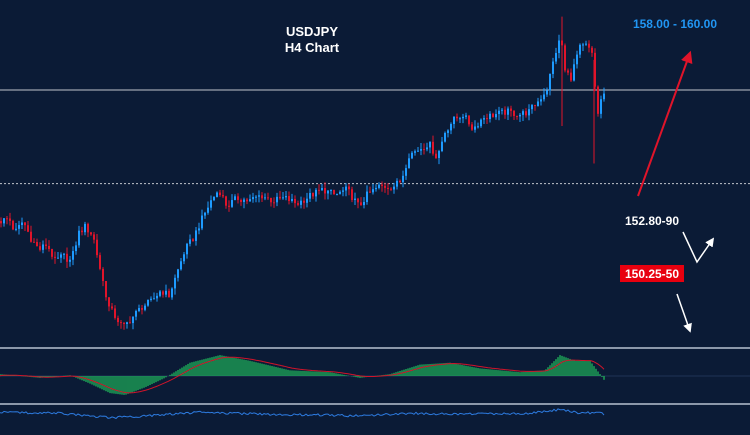 The image size is (750, 435). What do you see at coordinates (312, 31) in the screenshot?
I see `chart-title: USDJPY` at bounding box center [312, 31].